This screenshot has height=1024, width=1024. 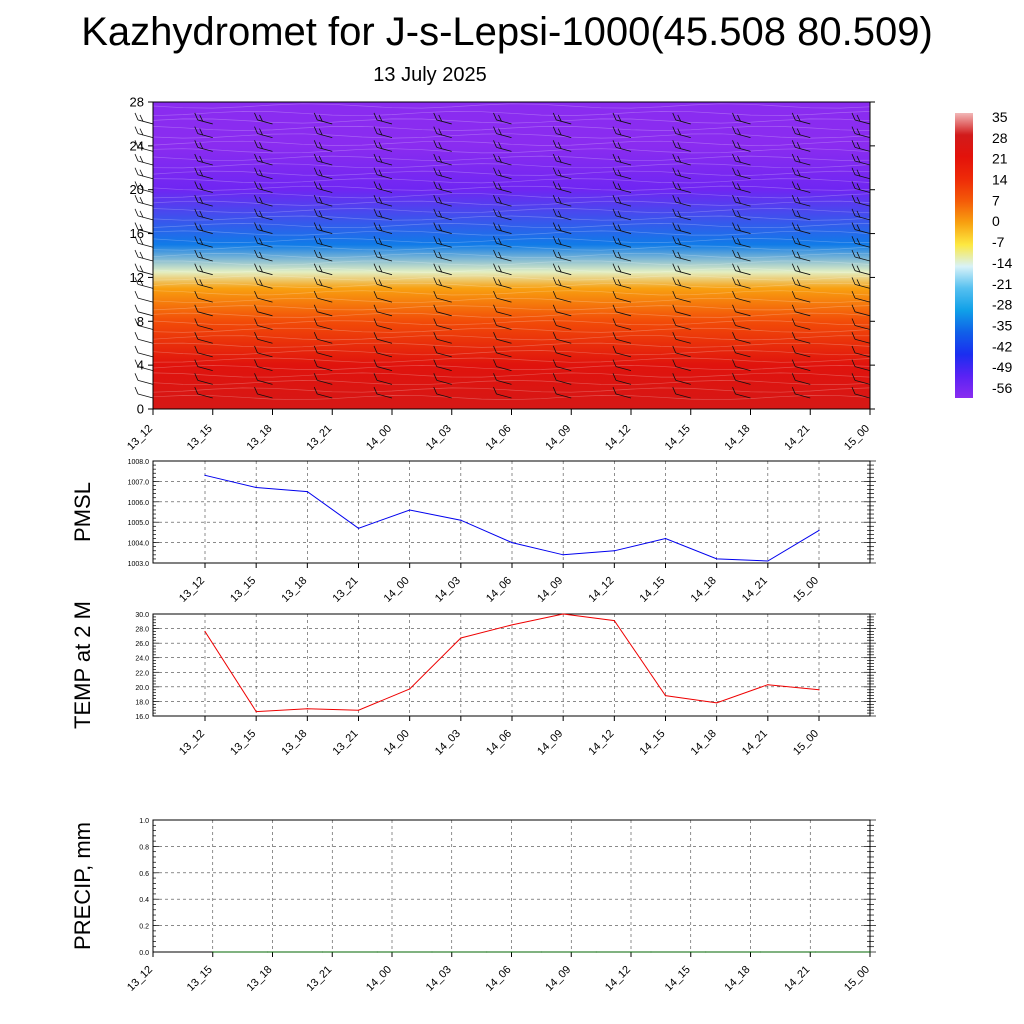 What do you see at coordinates (144, 874) in the screenshot?
I see `ytick-label: 0.6` at bounding box center [144, 874].